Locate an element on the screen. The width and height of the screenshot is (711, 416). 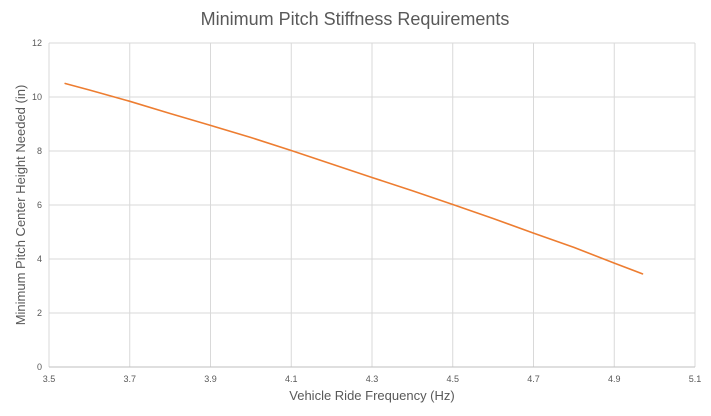
y-tick-label: 2 is located at coordinates (39, 313).